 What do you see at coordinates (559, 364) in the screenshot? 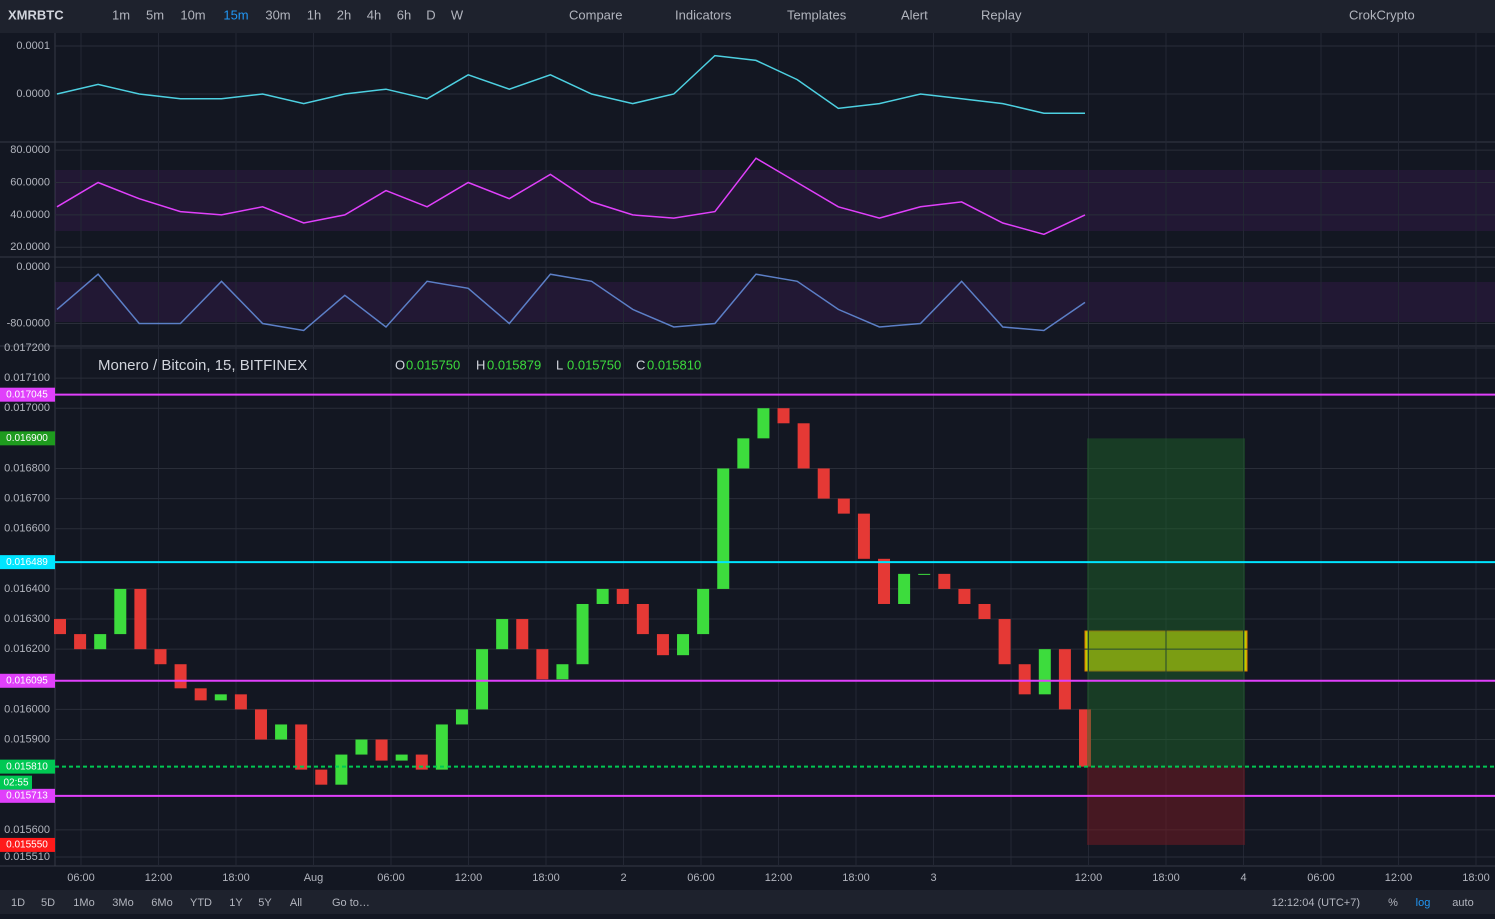
I see `ohlc-key: L` at bounding box center [559, 364].